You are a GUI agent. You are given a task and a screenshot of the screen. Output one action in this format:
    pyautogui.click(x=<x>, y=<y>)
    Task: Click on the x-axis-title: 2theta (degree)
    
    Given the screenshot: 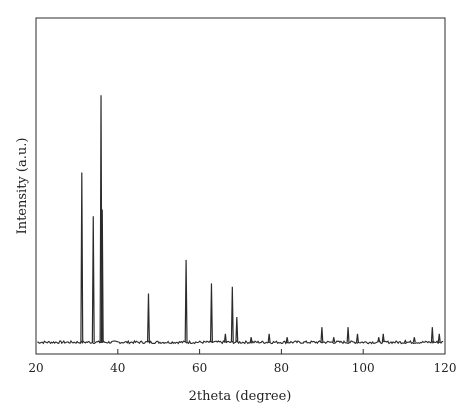 What is the action you would take?
    pyautogui.click(x=240, y=396)
    